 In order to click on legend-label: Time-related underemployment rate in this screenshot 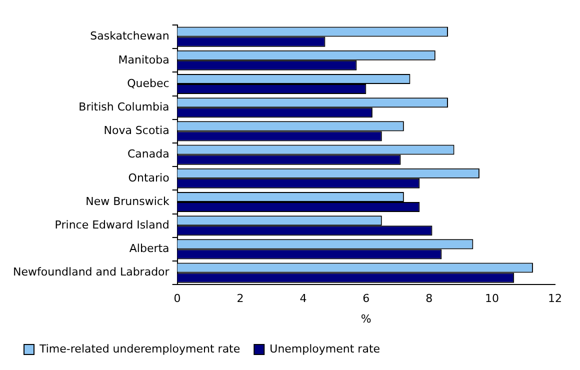, I will do `click(139, 349)`.